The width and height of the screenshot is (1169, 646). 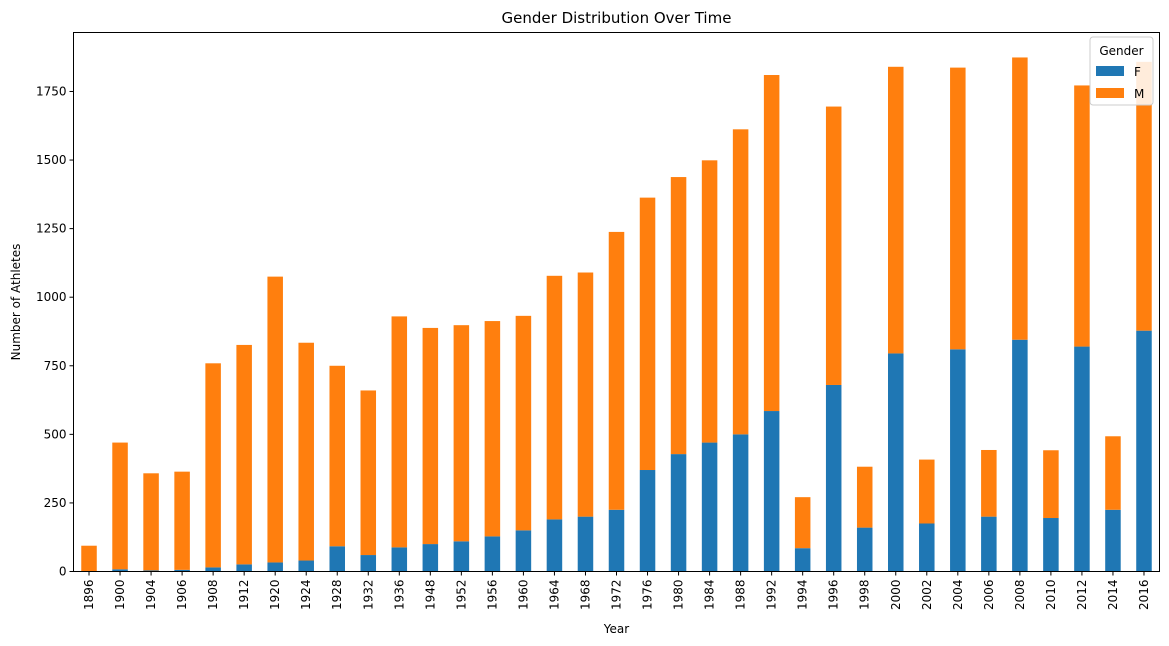 What do you see at coordinates (55, 331) in the screenshot?
I see `y-axis: 0 250 500 750 1000 1250 1500 1750` at bounding box center [55, 331].